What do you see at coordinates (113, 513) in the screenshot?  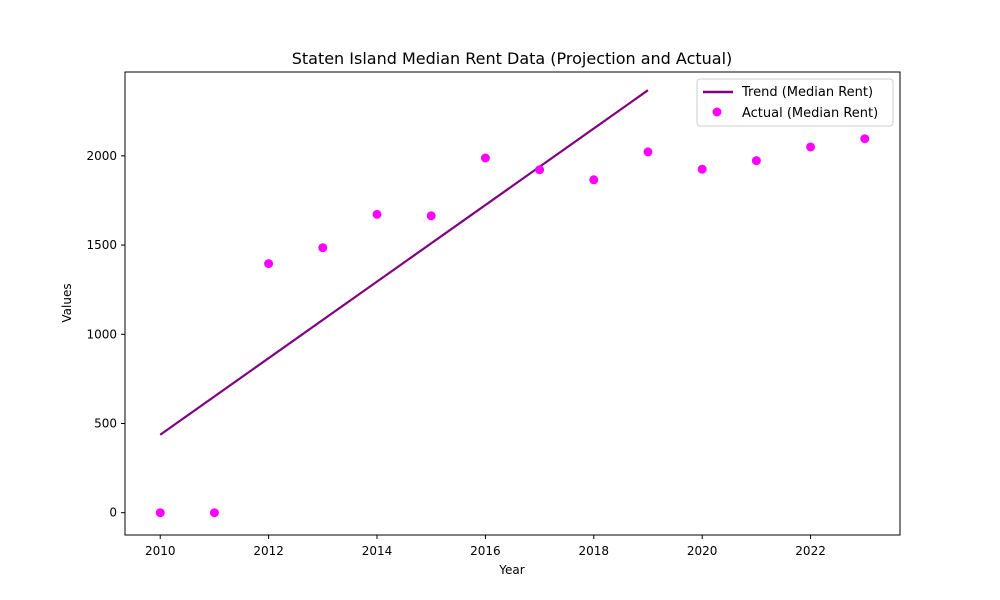 I see `y-tick-label: 0` at bounding box center [113, 513].